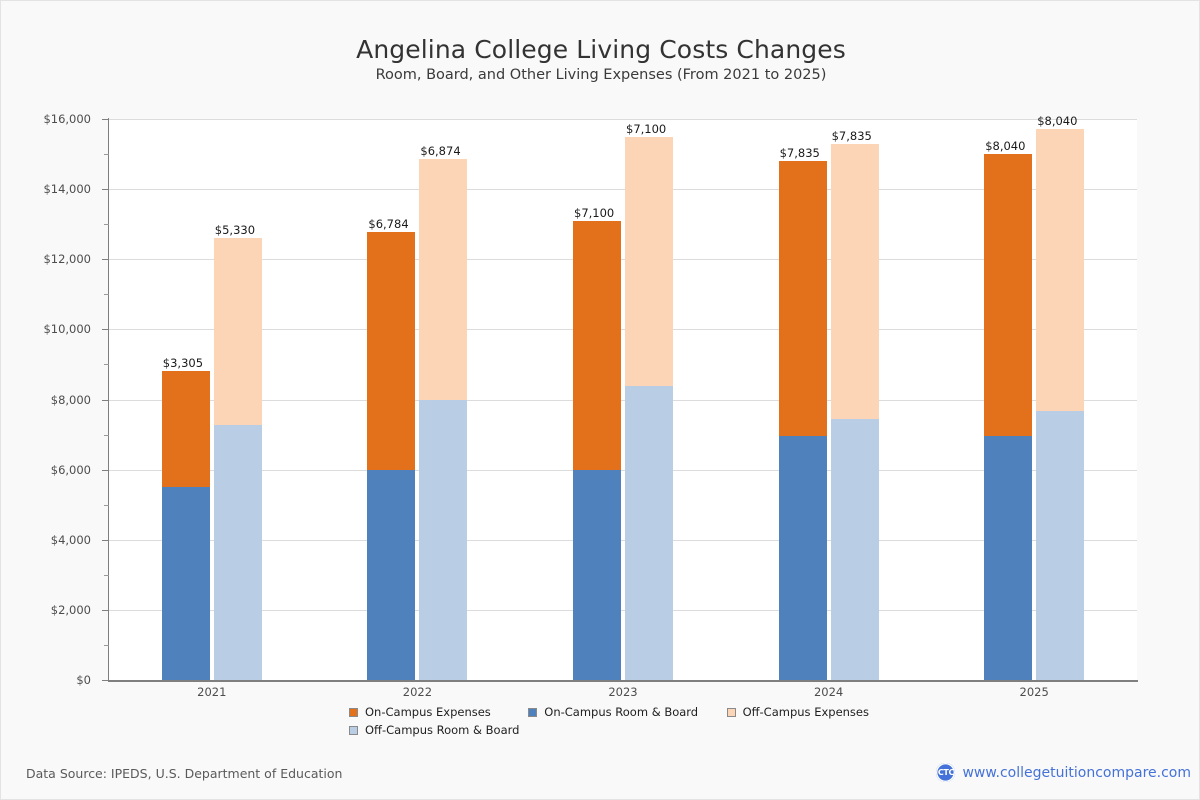 Image resolution: width=1200 pixels, height=800 pixels. Describe the element at coordinates (1076, 772) in the screenshot. I see `brand-url-link: www.collegetuitioncompare.com` at that location.